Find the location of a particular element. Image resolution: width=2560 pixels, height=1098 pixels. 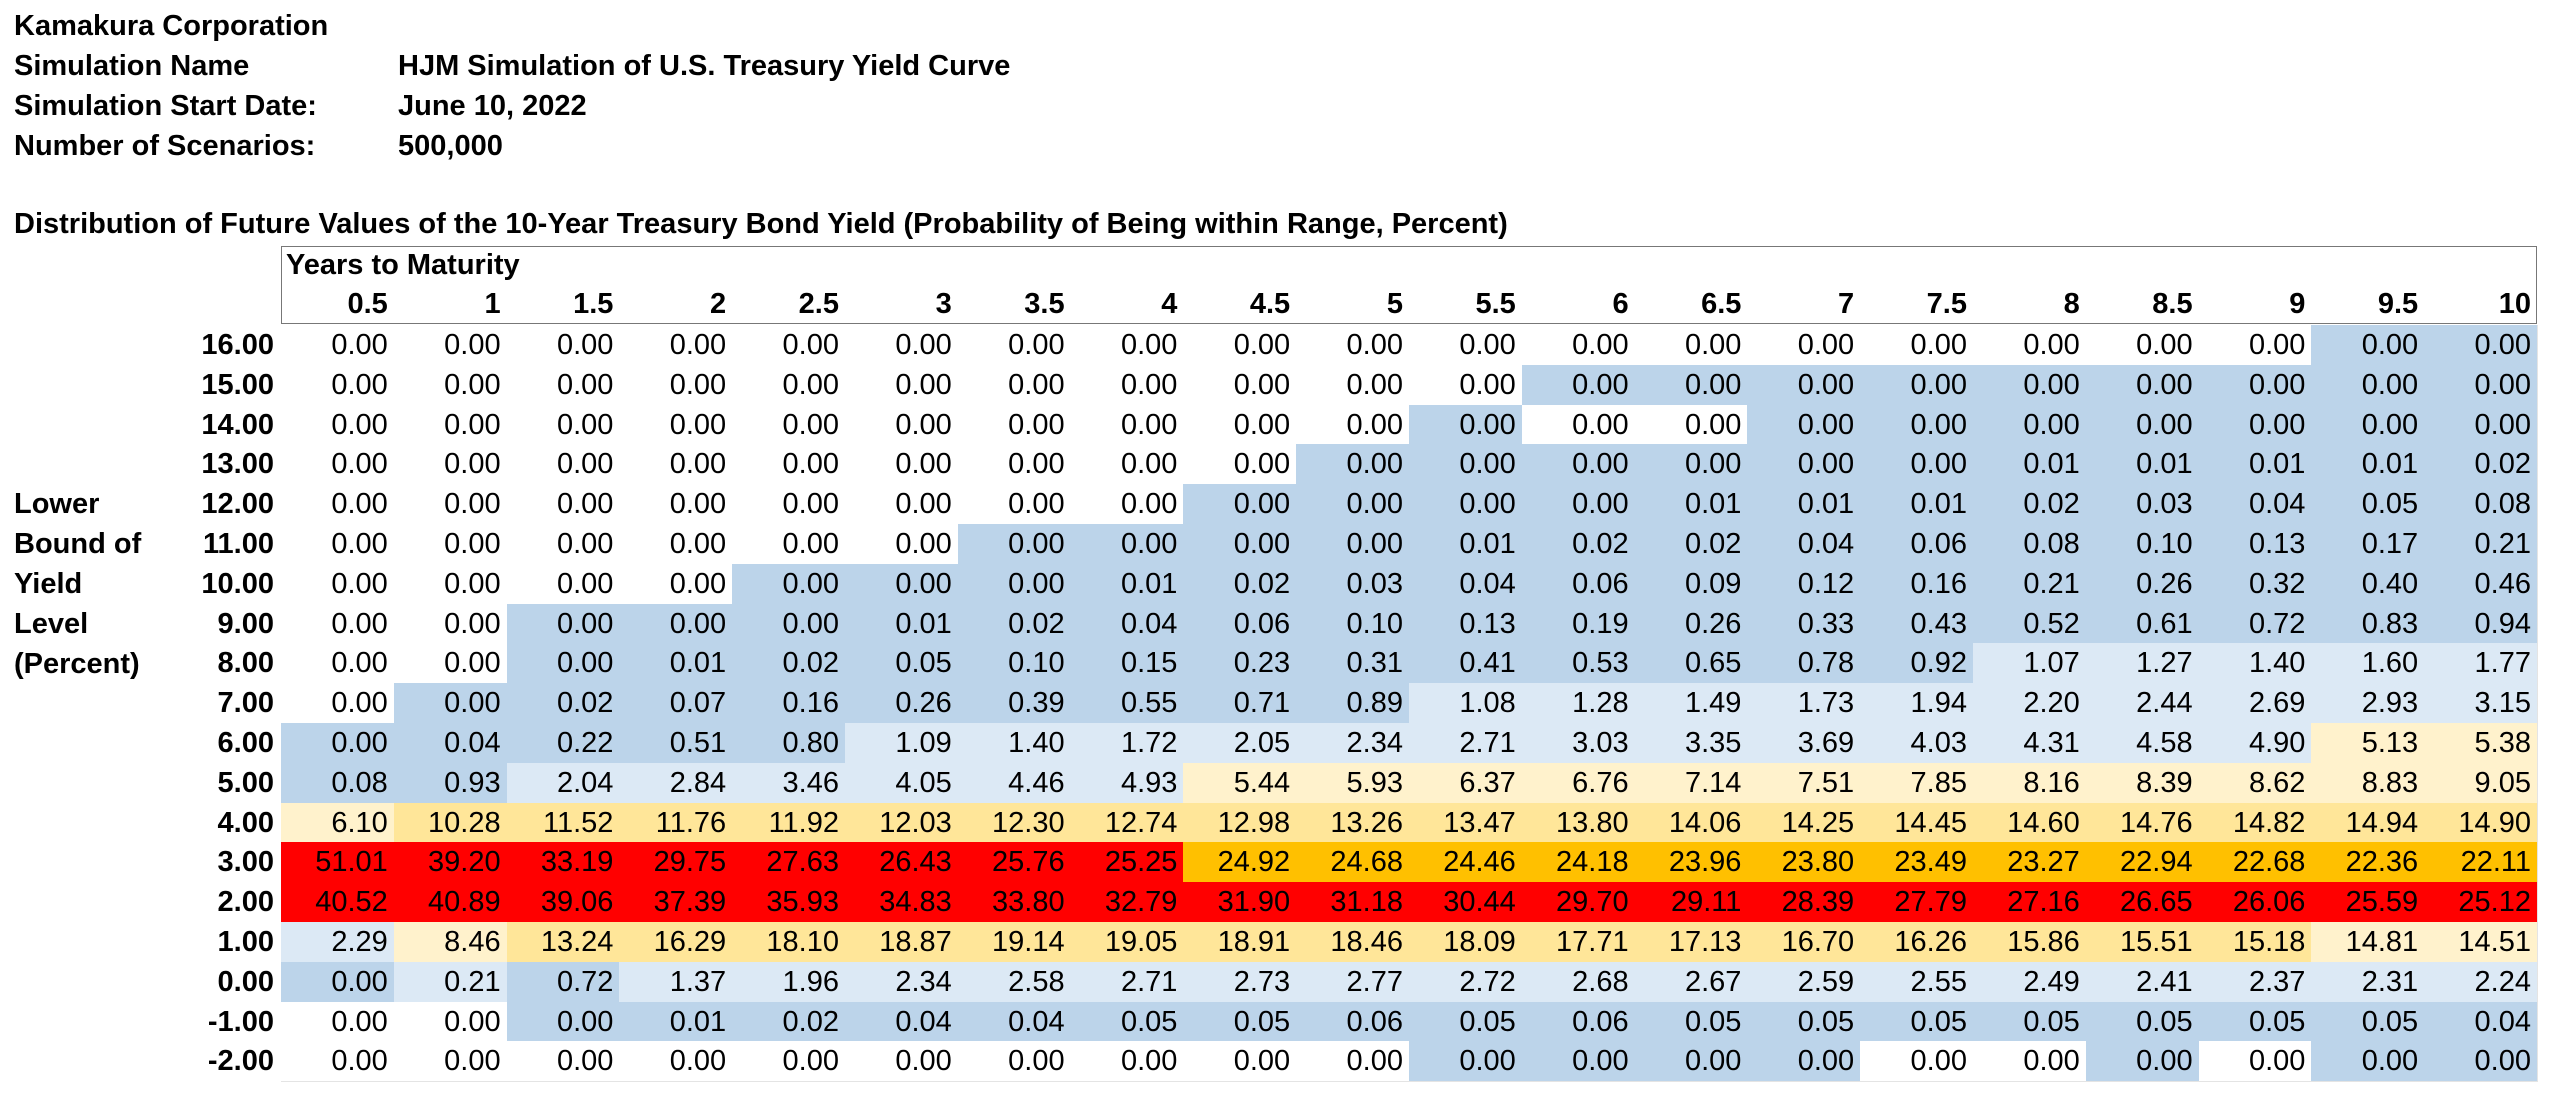

probability-cell: 24.18 is located at coordinates (1578, 863).